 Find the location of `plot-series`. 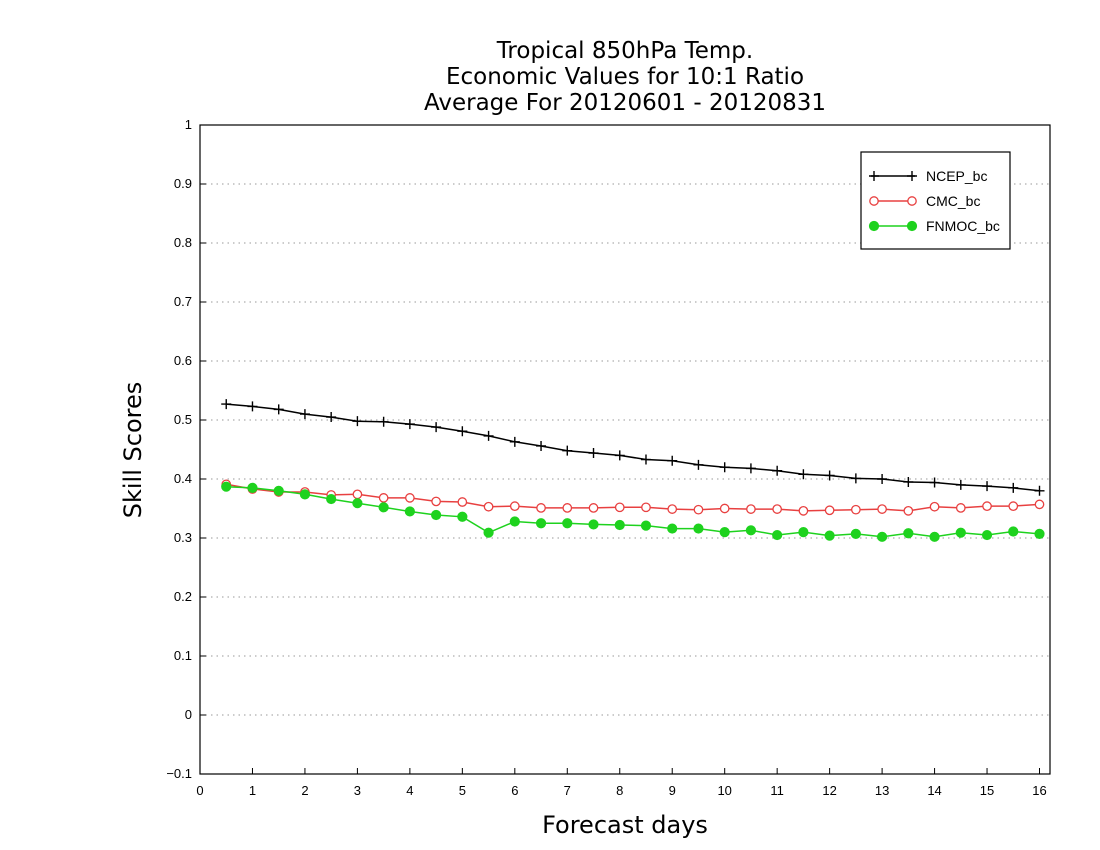

plot-series is located at coordinates (633, 470).